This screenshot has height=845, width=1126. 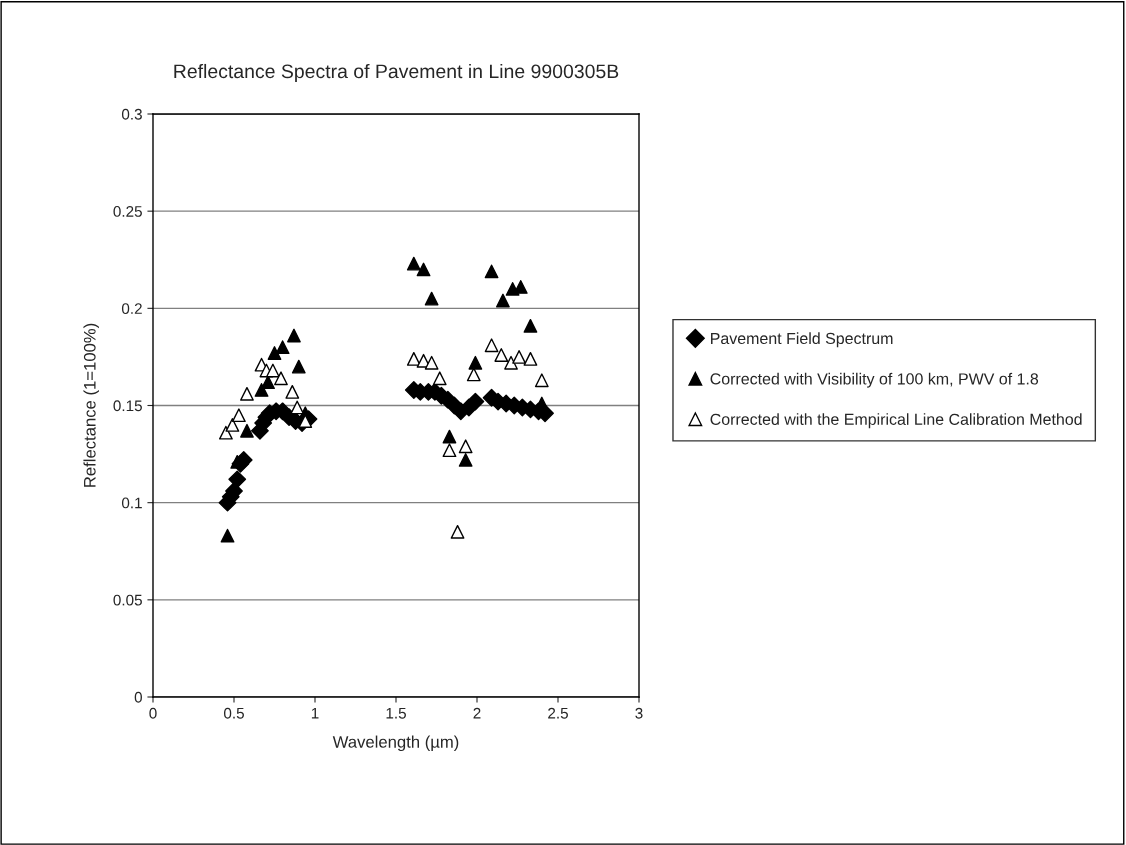 I want to click on y-tick-label: 0.15, so click(x=127, y=406).